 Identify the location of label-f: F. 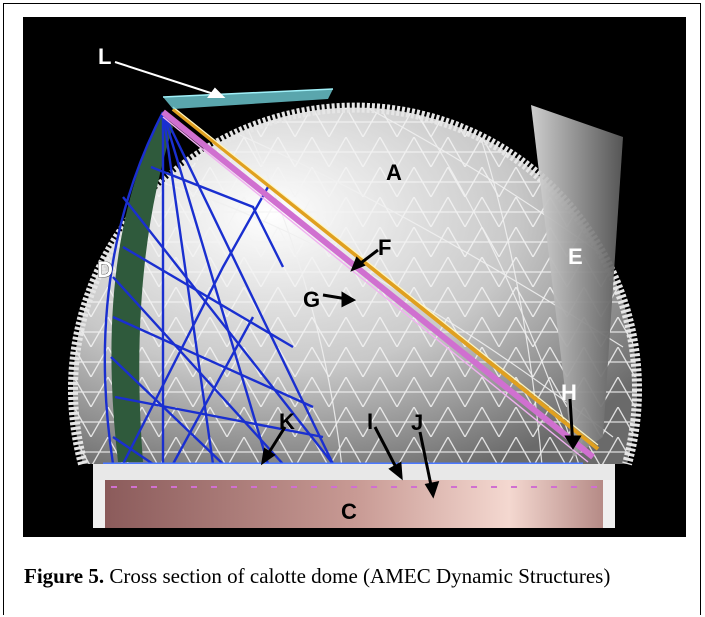
(384, 247).